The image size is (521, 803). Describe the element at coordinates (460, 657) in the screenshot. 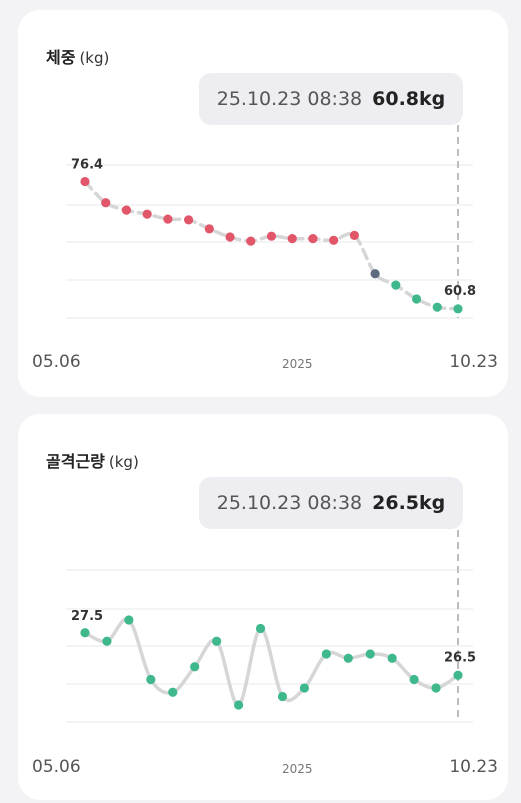

I see `muscle-last-value-label: 26.5` at that location.